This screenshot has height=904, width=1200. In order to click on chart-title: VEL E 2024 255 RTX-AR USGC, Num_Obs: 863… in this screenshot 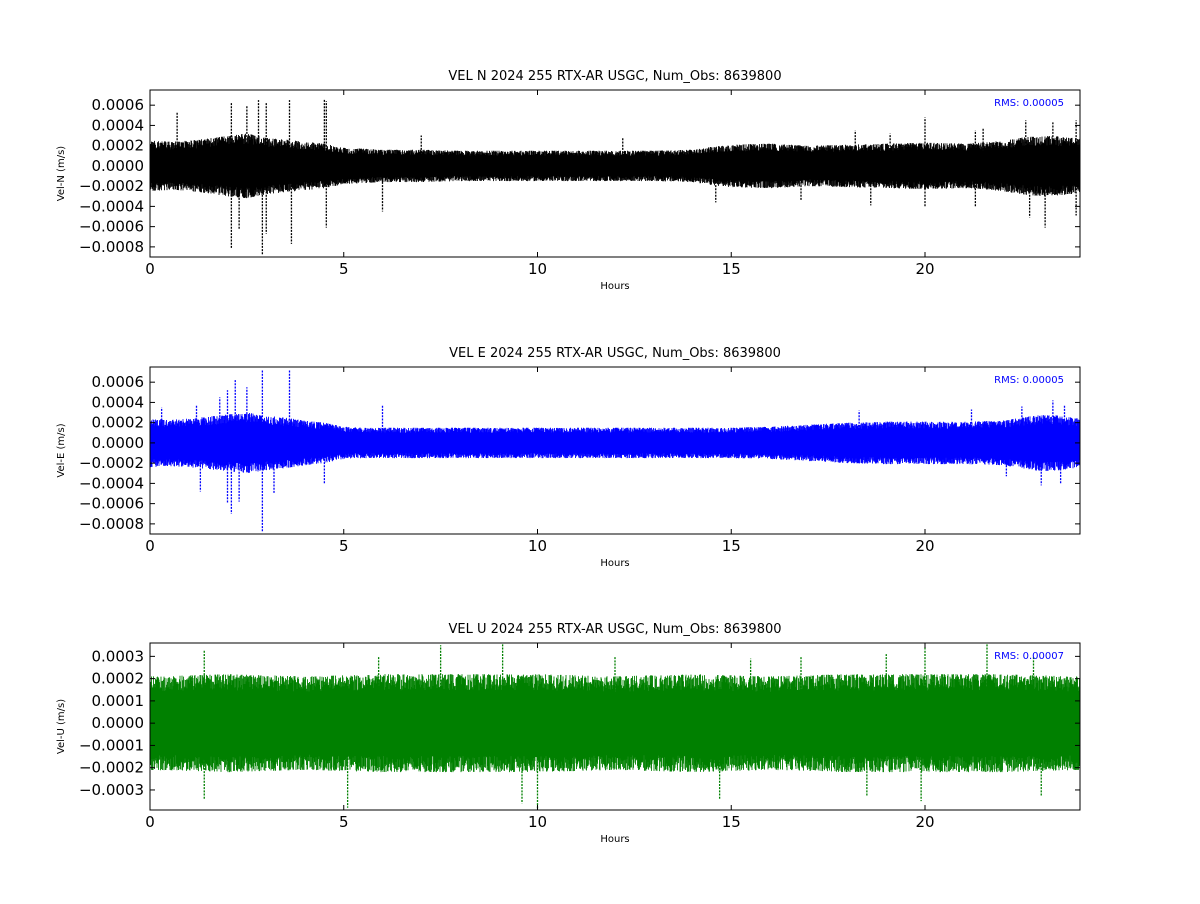, I will do `click(615, 353)`.